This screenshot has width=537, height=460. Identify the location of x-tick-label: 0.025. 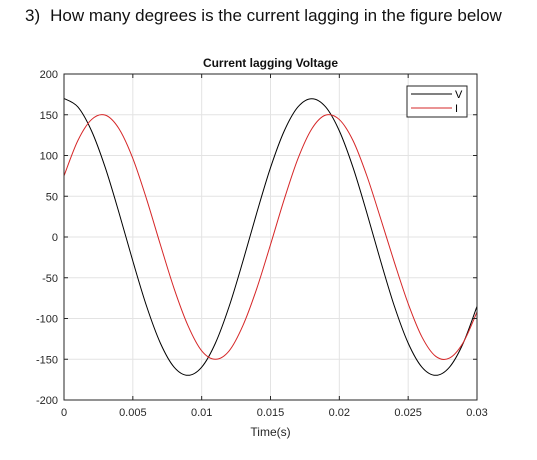
(408, 413).